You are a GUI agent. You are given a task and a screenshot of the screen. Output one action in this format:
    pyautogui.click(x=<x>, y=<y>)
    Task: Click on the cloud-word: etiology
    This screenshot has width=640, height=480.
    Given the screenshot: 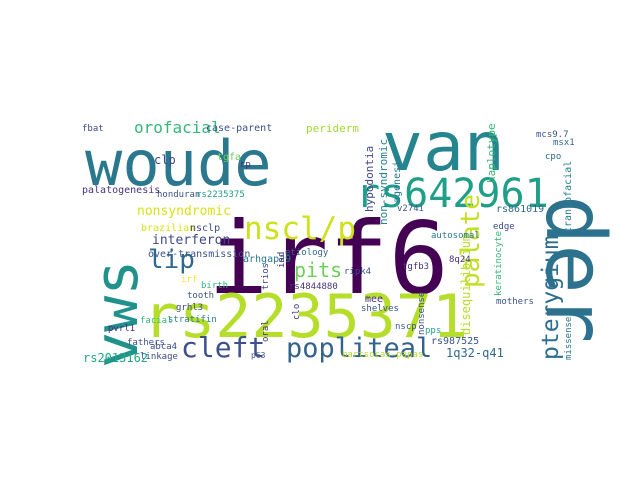 What is the action you would take?
    pyautogui.click(x=307, y=253)
    